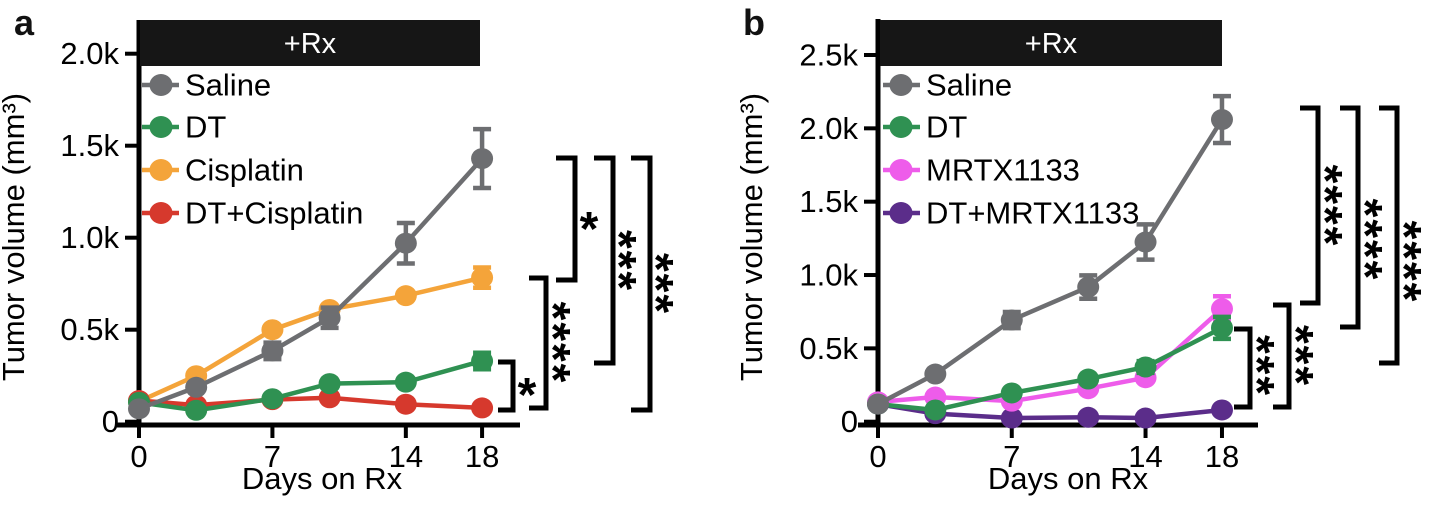 This screenshot has height=508, width=1430. I want to click on panel-a-label: a, so click(24, 22).